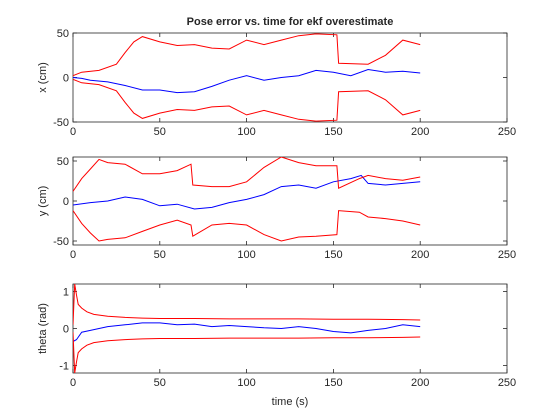 The width and height of the screenshot is (560, 420). Describe the element at coordinates (43, 201) in the screenshot. I see `y-axis-label: y (cm)` at that location.